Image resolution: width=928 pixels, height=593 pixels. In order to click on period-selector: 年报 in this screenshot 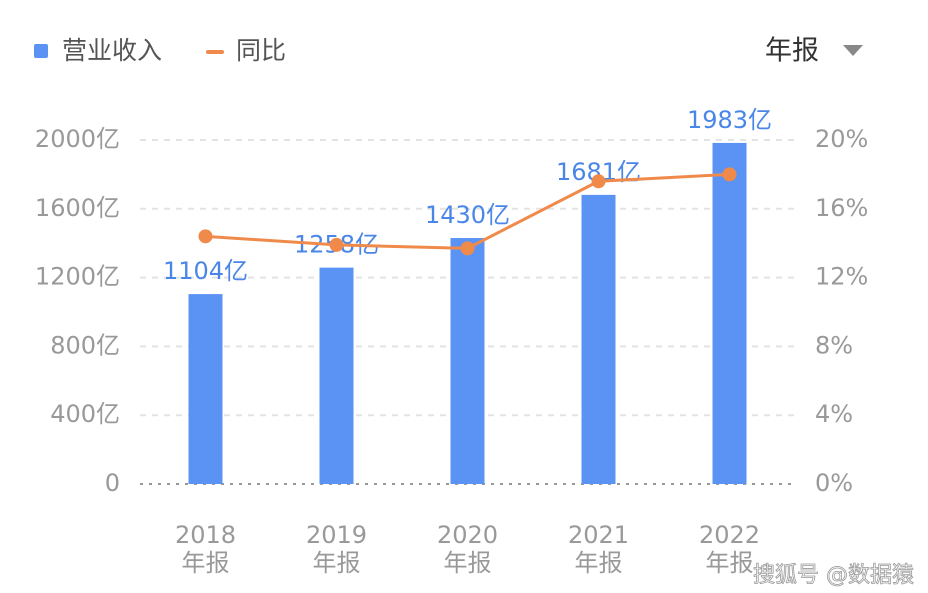, I will do `click(792, 51)`.